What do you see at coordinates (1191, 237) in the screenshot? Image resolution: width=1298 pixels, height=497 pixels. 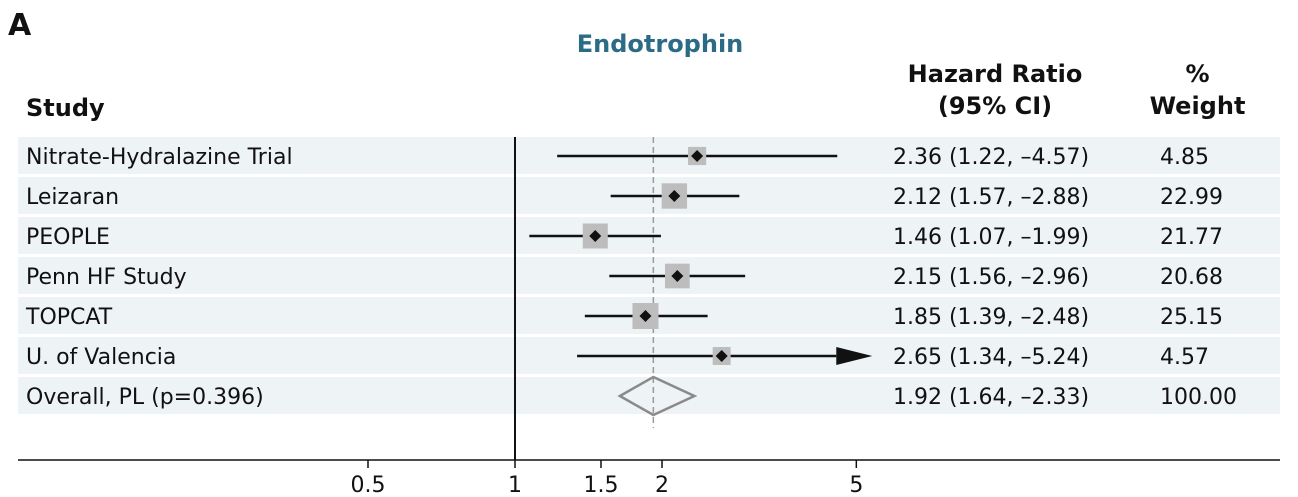 I see `study-weight: 21.77` at bounding box center [1191, 237].